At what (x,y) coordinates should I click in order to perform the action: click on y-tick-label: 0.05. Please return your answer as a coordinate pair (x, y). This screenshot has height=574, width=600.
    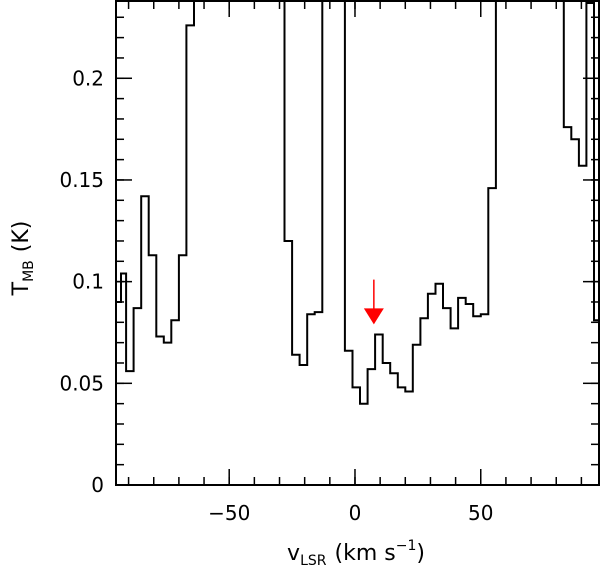
    Looking at the image, I should click on (81, 383).